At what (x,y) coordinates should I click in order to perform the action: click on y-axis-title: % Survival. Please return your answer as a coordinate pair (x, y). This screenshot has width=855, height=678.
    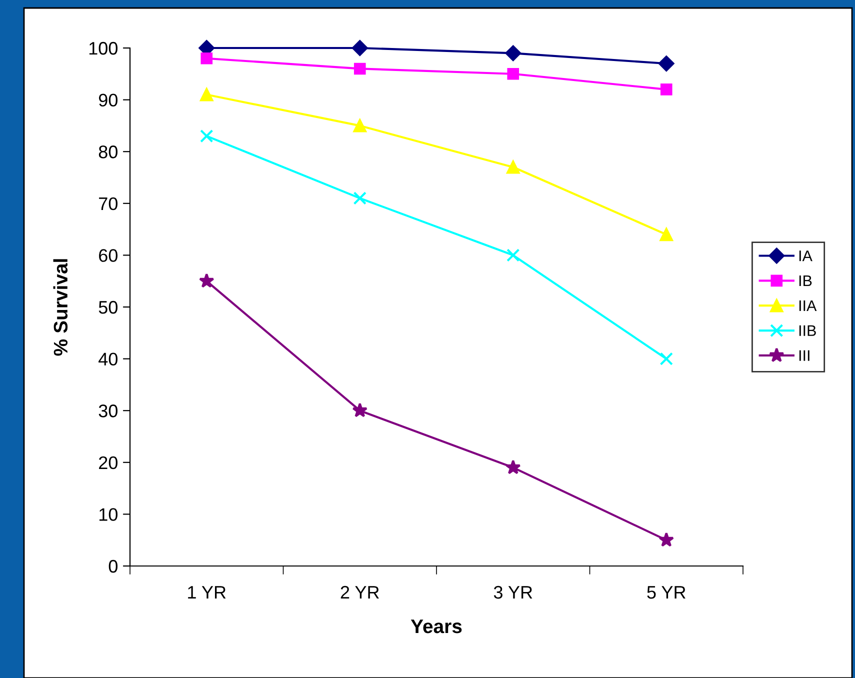
    Looking at the image, I should click on (60, 307).